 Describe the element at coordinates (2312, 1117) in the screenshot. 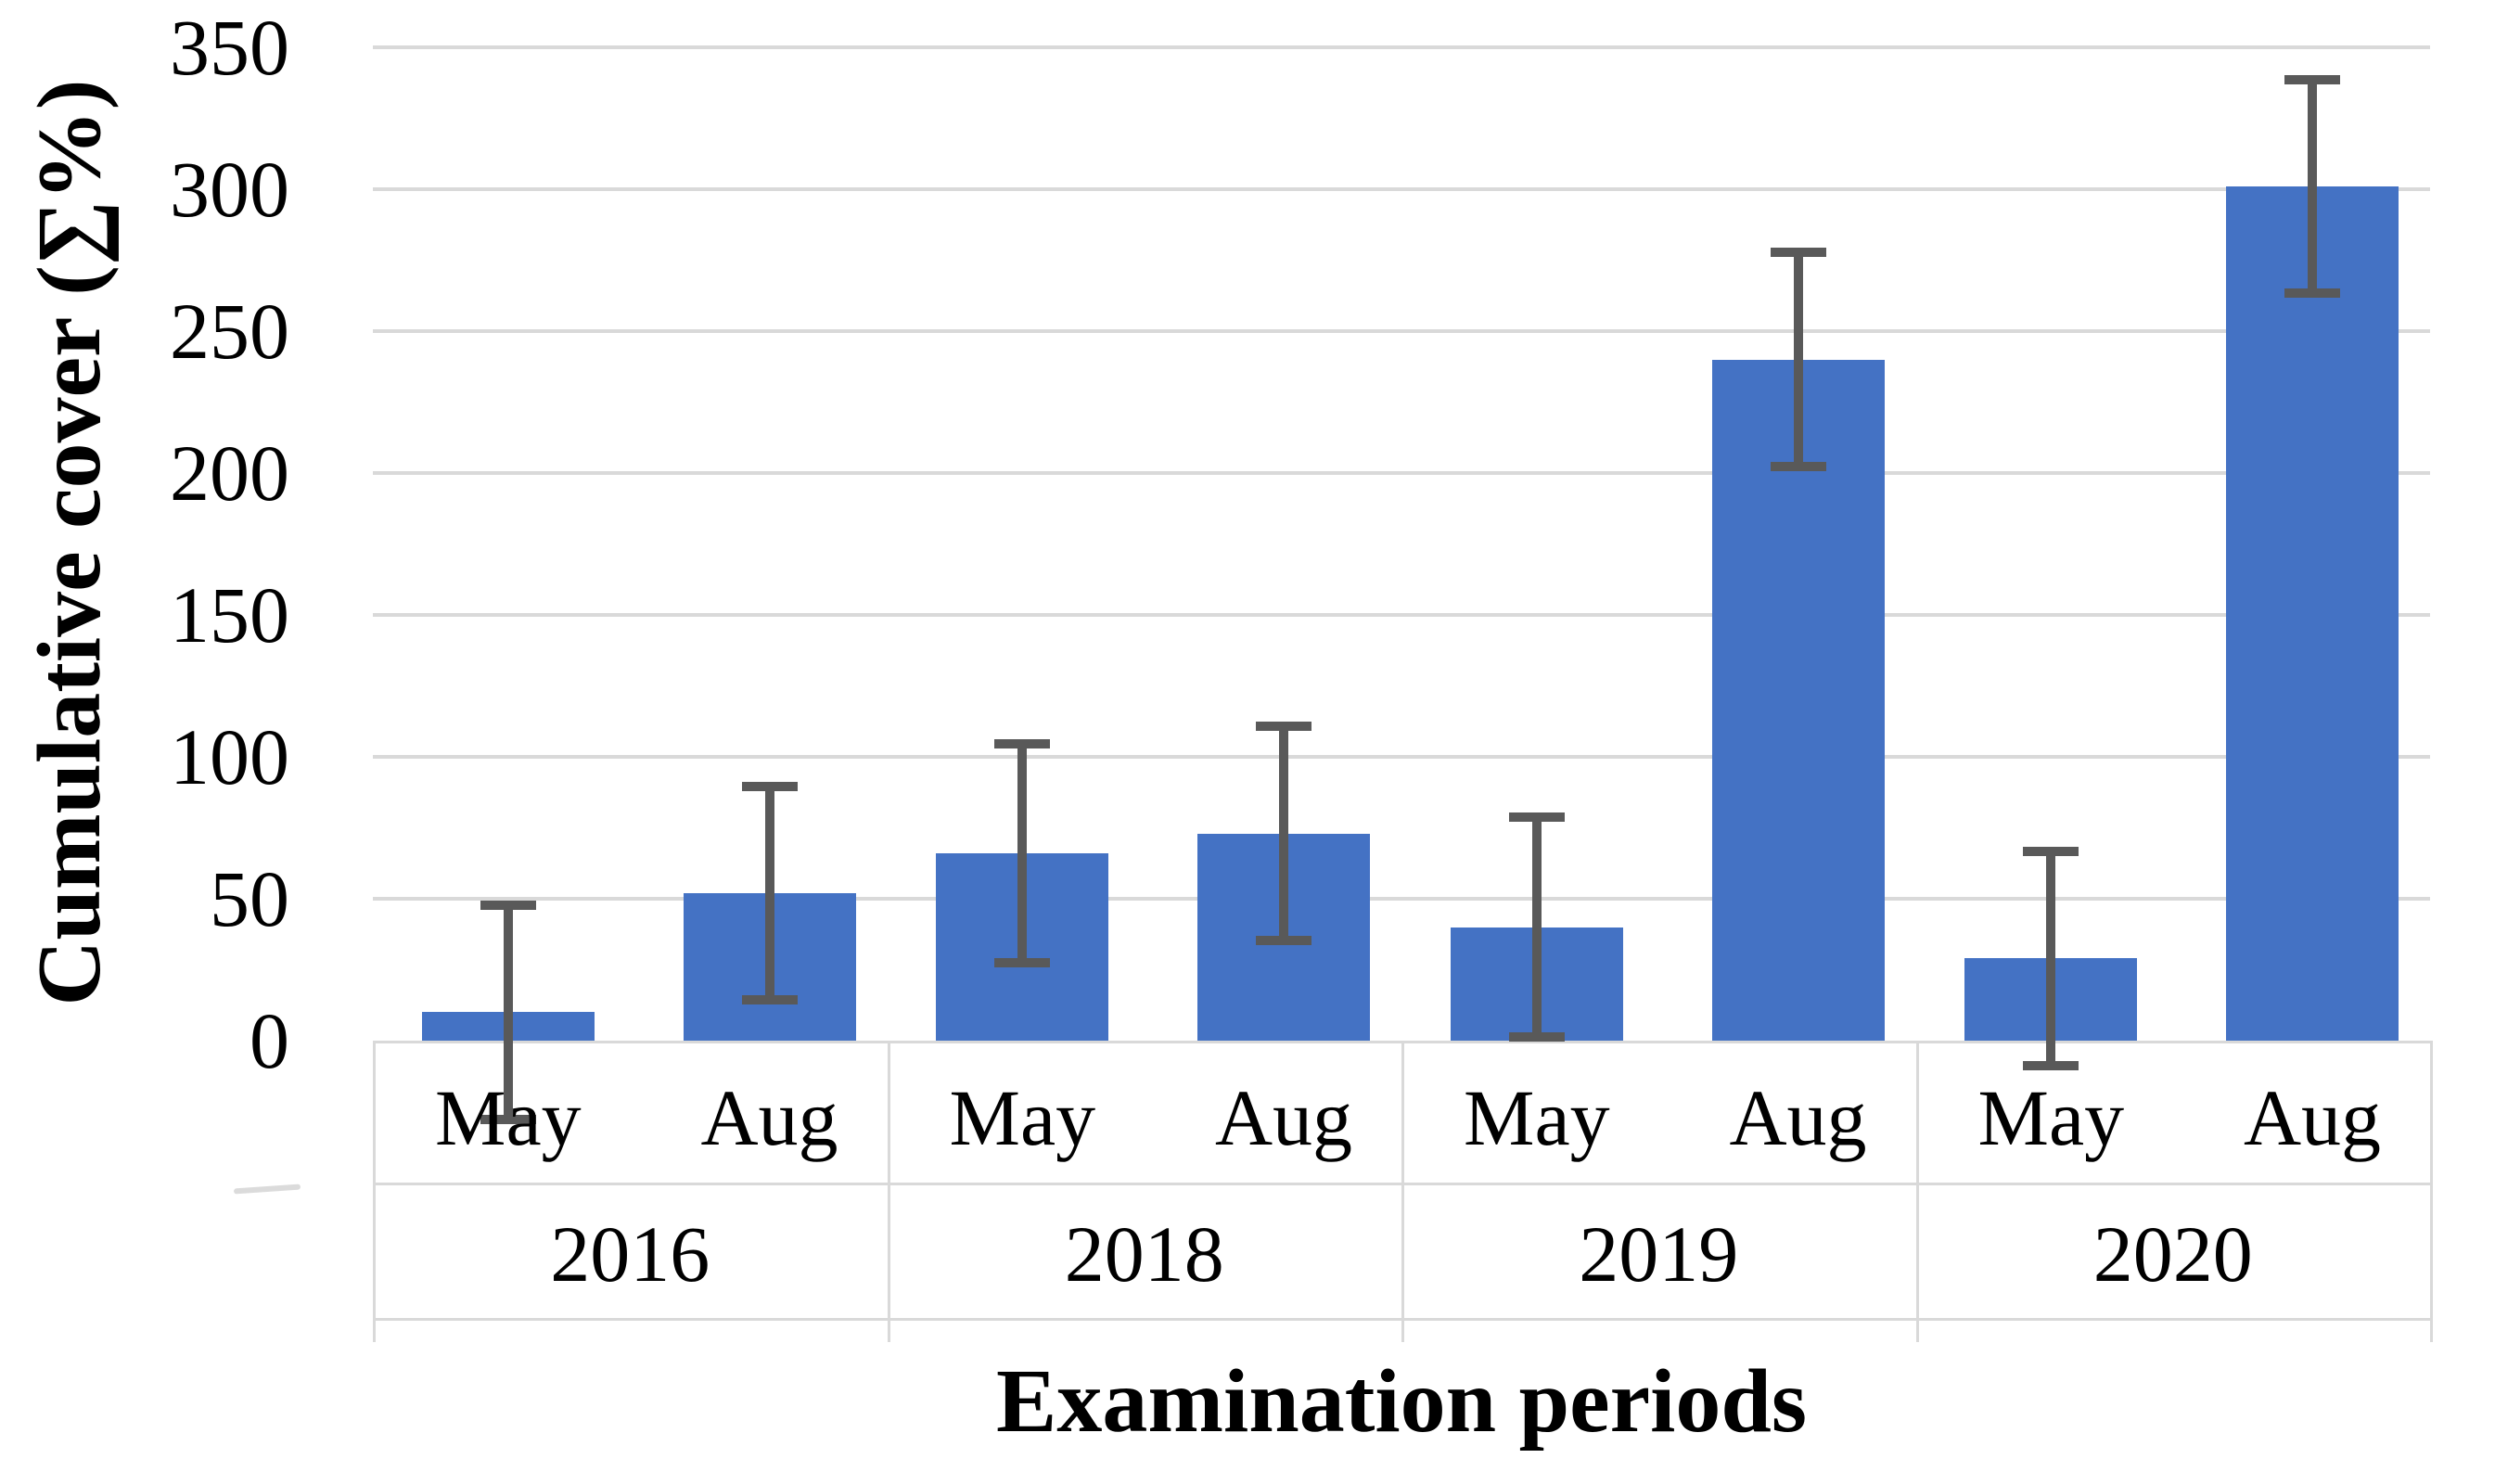

I see `x-category-label-2020-aug: Aug` at that location.